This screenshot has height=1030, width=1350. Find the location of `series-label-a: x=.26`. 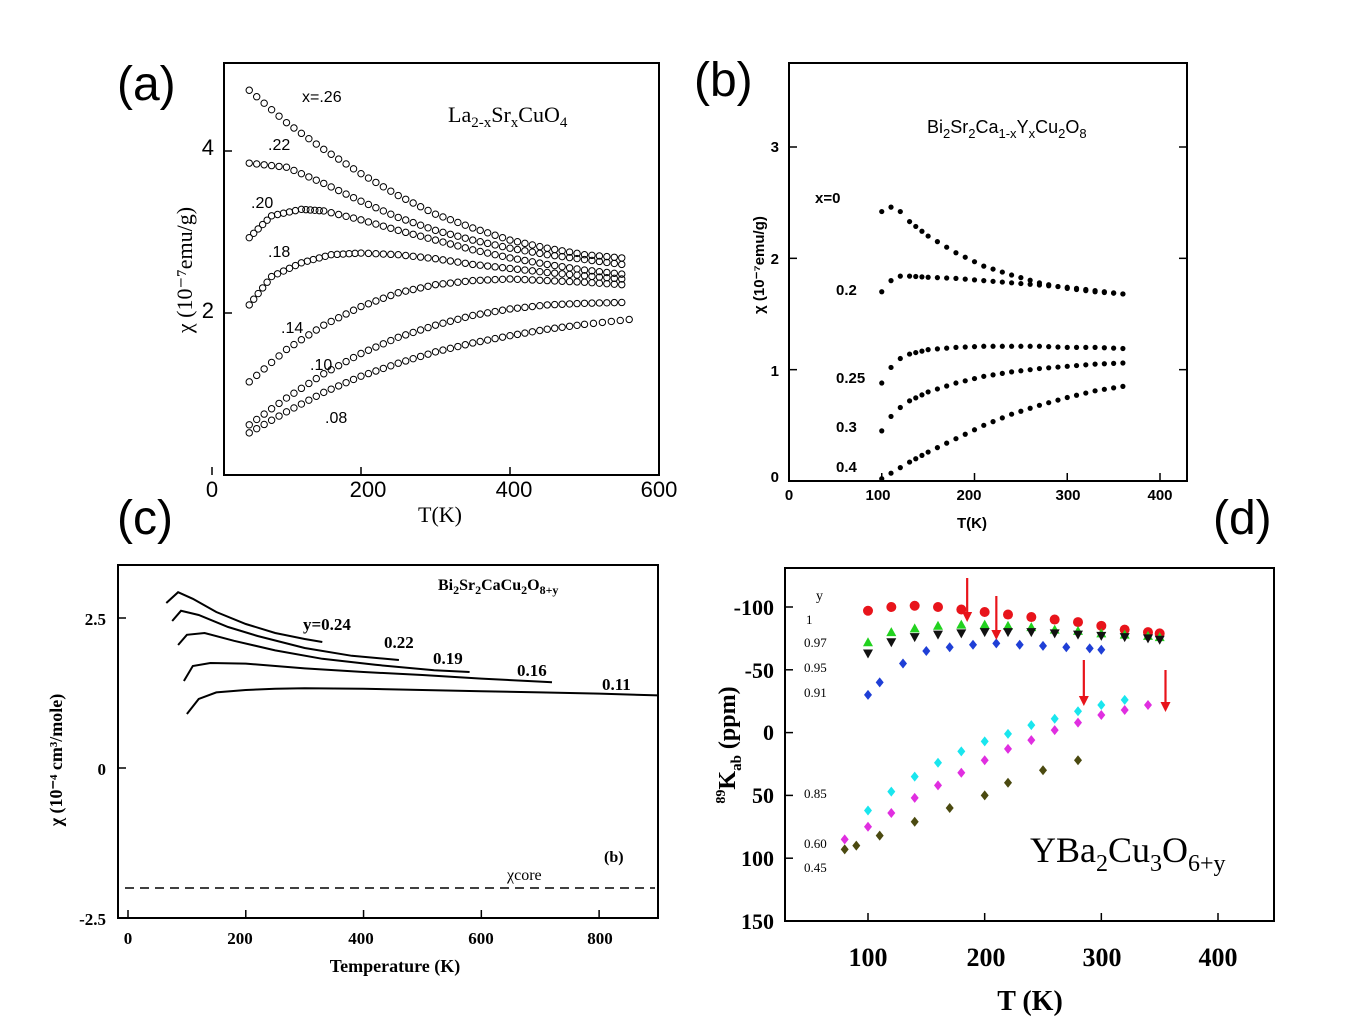

series-label-a: x=.26 is located at coordinates (322, 97).